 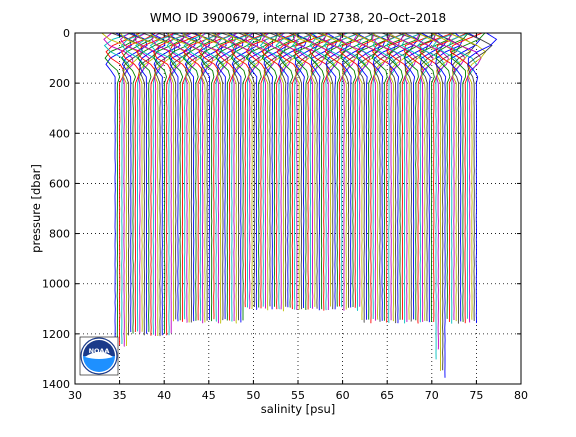 I want to click on y-tick-label: 1400, so click(x=56, y=384).